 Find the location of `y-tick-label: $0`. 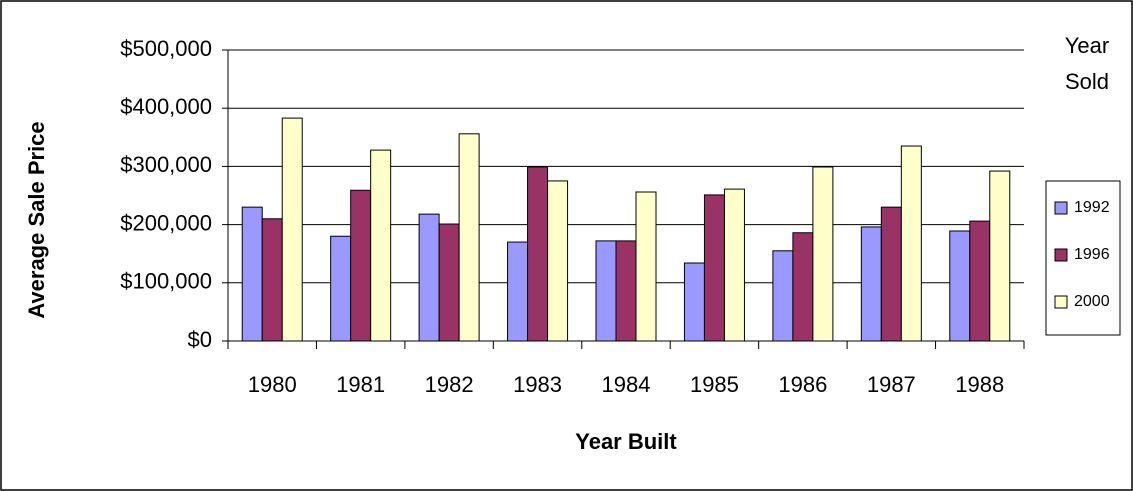

y-tick-label: $0 is located at coordinates (200, 339).